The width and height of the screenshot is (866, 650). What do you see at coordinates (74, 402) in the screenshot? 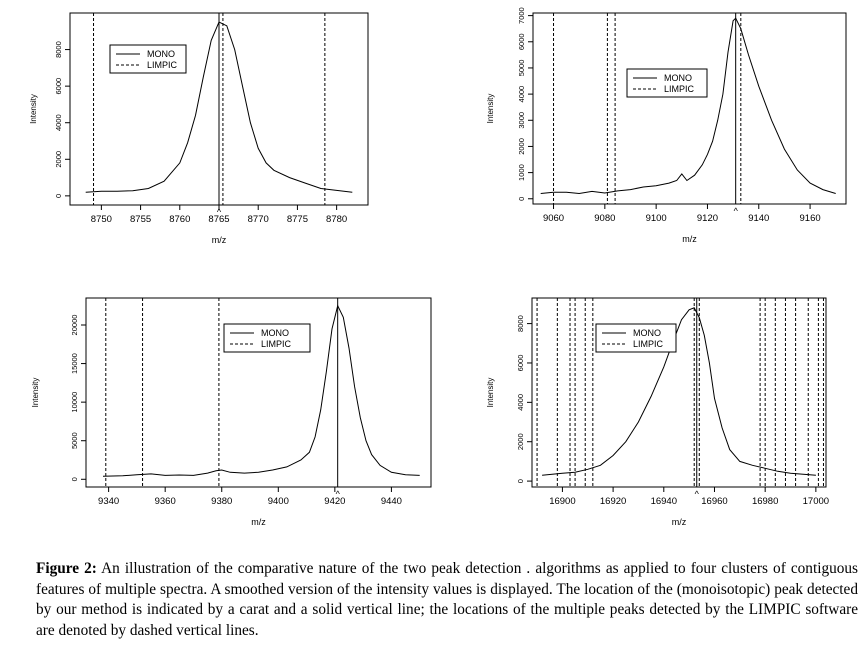
I see `y-tick-label: 10000` at bounding box center [74, 402].